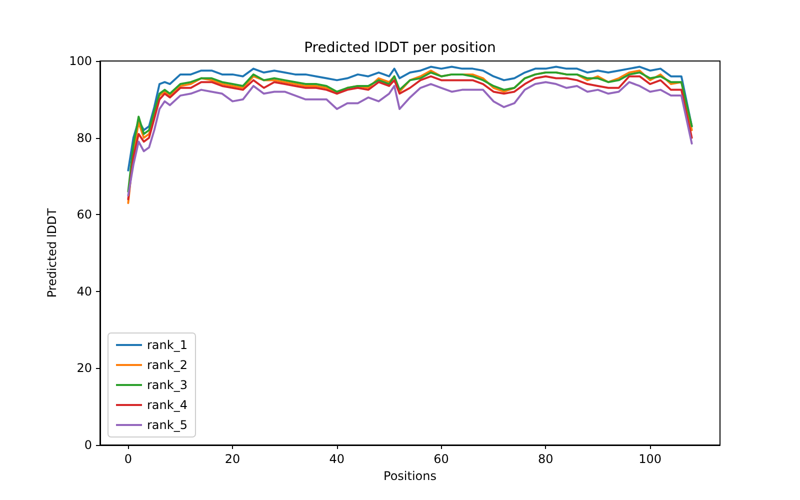 This screenshot has width=800, height=500. Describe the element at coordinates (410, 475) in the screenshot. I see `x-axis-title: Positions` at that location.